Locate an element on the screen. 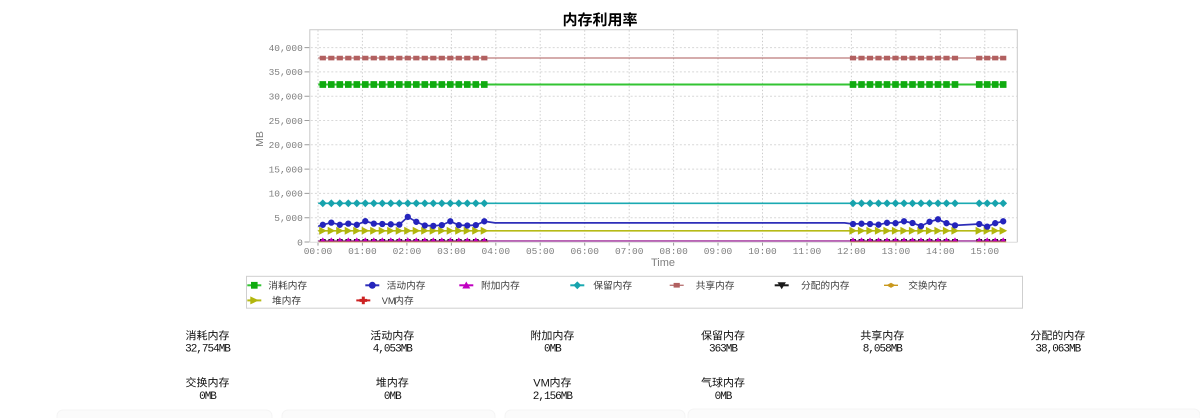 The height and width of the screenshot is (418, 1200). svg-text: 05:00 is located at coordinates (540, 251).